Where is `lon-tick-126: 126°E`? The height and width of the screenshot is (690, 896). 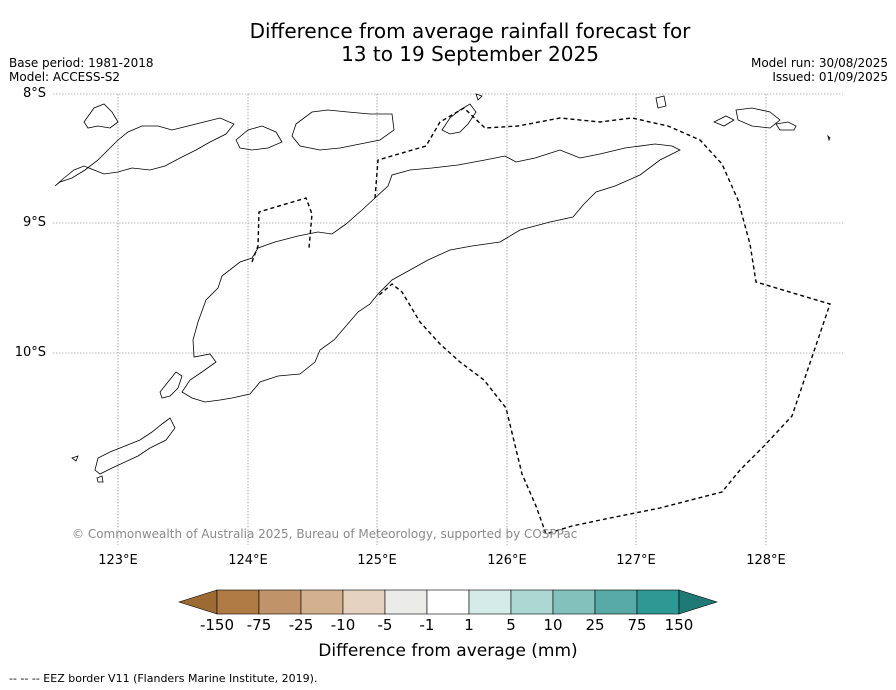
lon-tick-126: 126°E is located at coordinates (507, 560).